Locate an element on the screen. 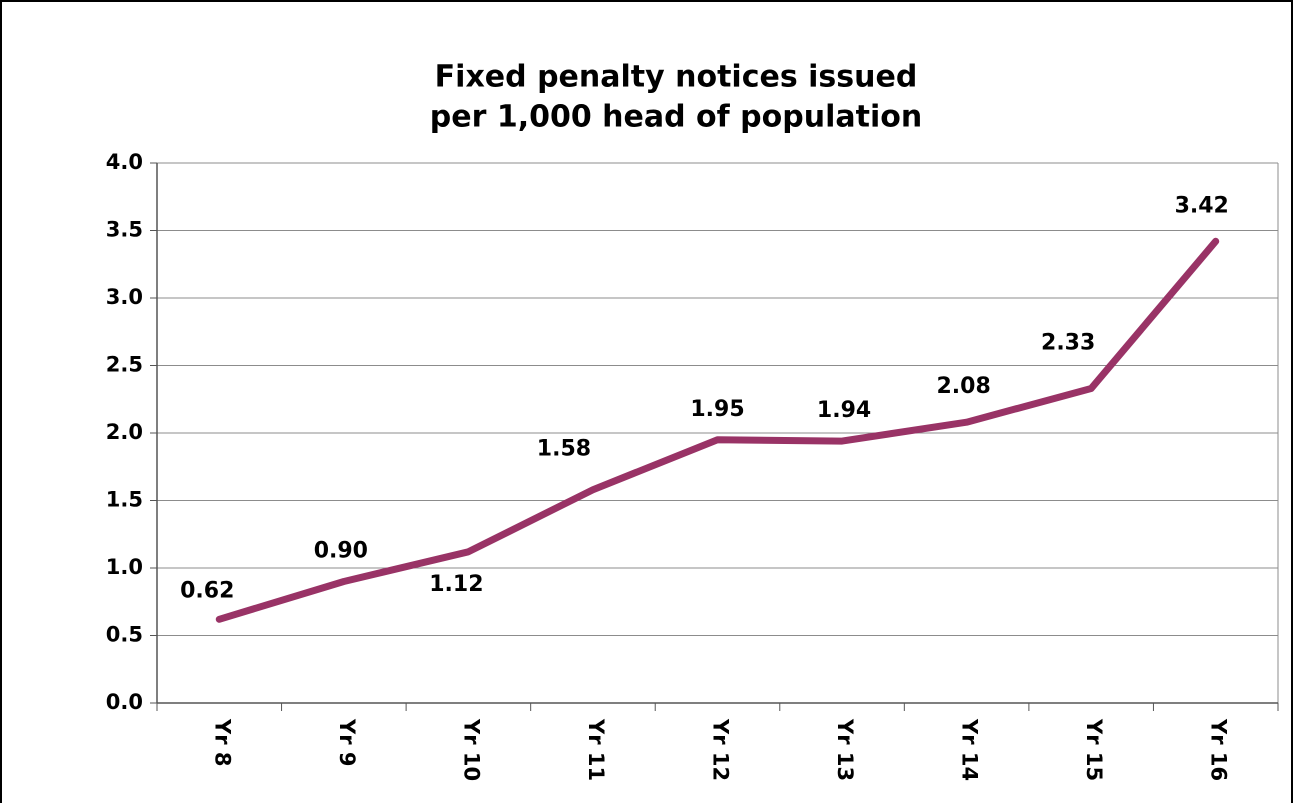  x-tick-label: Yr 10 is located at coordinates (471, 749).